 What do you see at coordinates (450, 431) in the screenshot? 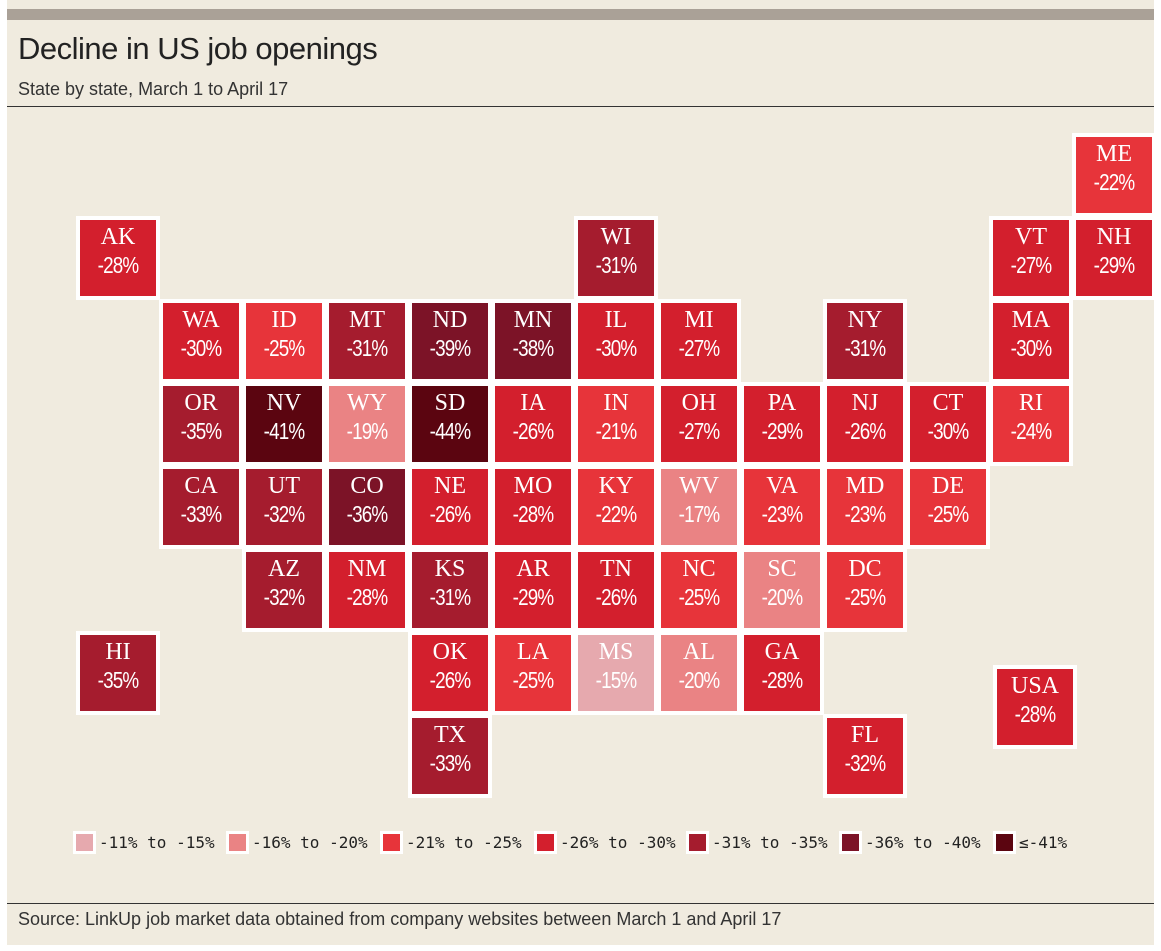
I see `state-value: -44%` at bounding box center [450, 431].